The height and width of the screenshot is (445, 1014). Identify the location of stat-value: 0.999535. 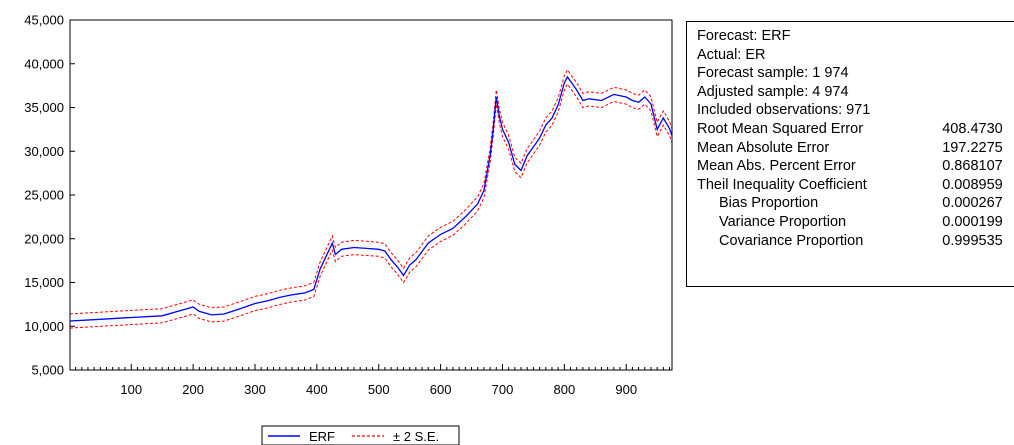
(972, 240).